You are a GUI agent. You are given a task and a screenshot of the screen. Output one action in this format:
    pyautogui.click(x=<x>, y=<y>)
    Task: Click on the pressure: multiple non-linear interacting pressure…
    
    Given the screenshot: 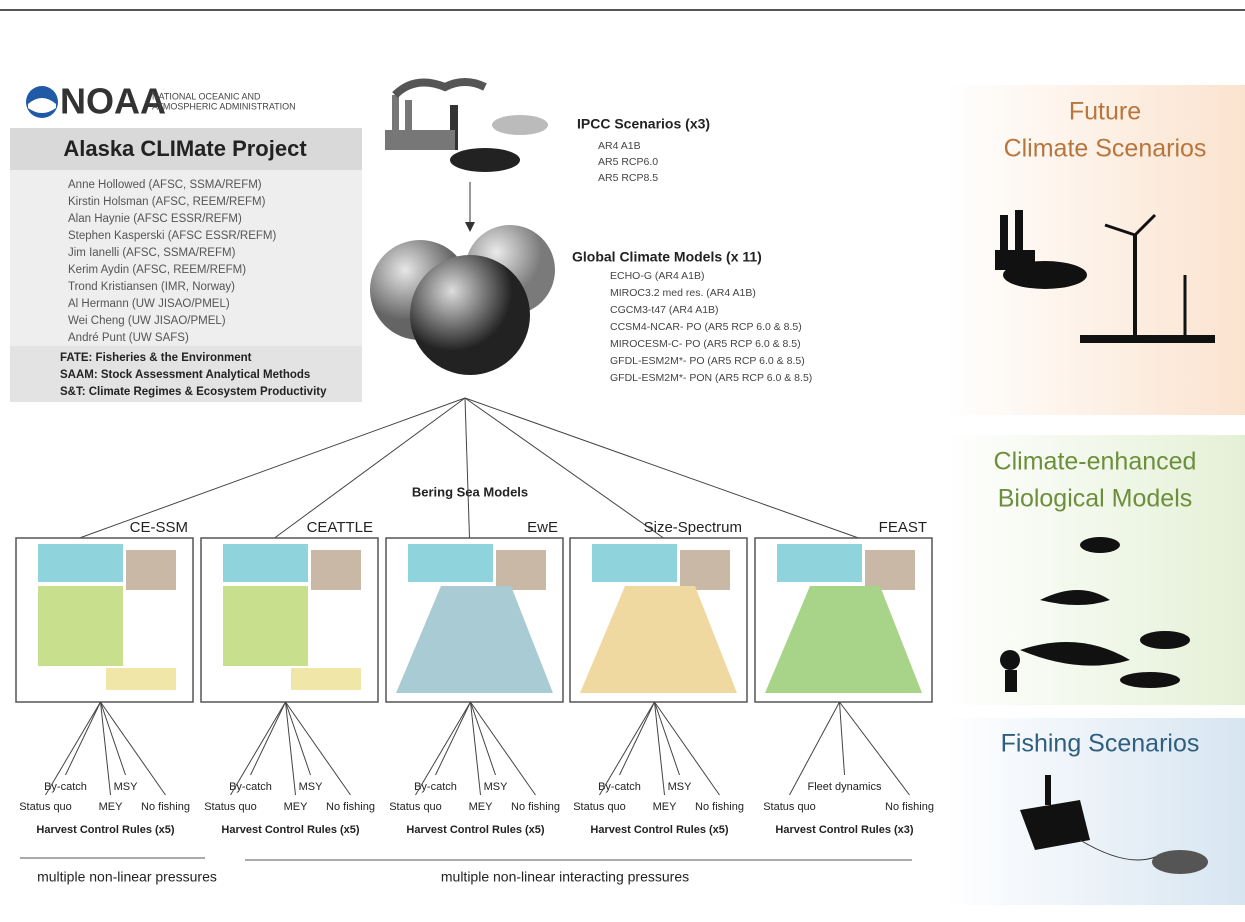 What is the action you would take?
    pyautogui.click(x=565, y=877)
    